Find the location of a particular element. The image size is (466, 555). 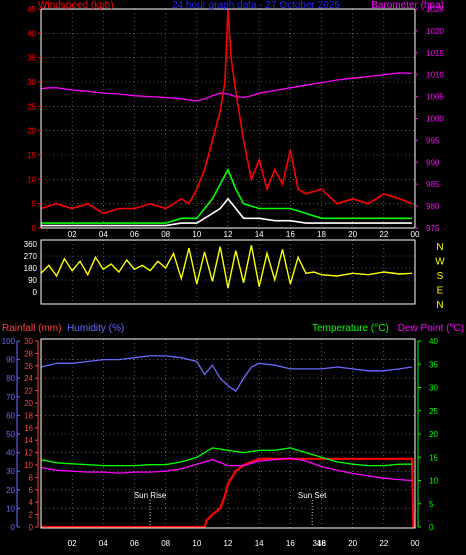

compass-label: N is located at coordinates (439, 247).